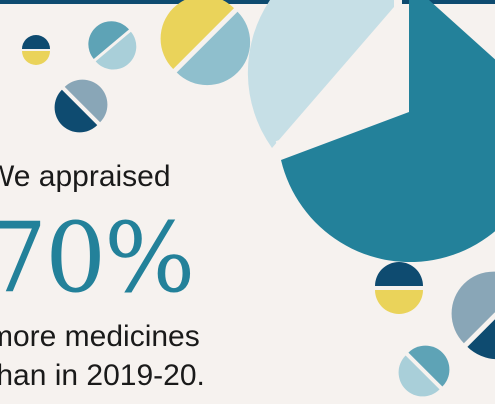 This screenshot has width=495, height=404. Describe the element at coordinates (97, 258) in the screenshot. I see `headline-figure: 70%` at that location.